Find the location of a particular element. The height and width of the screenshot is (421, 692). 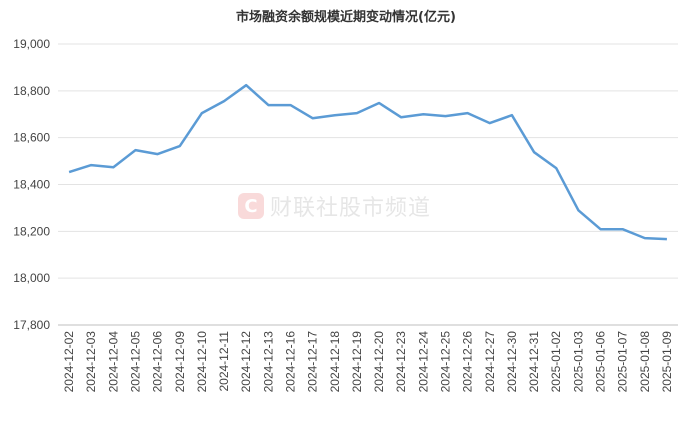

watermark: C 财联社股市频道 is located at coordinates (334, 206).